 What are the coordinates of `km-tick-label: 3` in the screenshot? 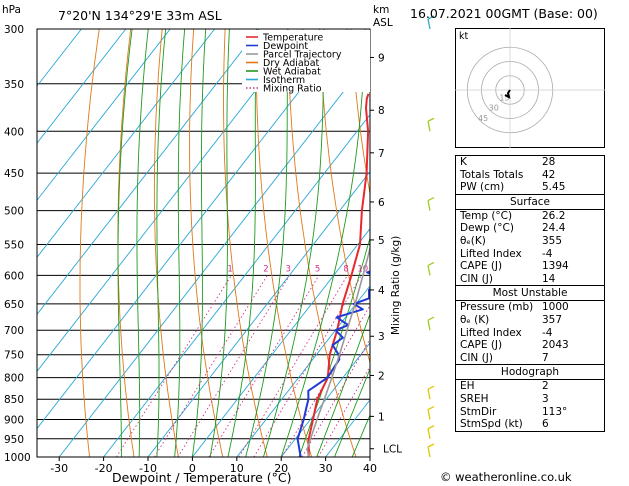 It's located at (381, 337).